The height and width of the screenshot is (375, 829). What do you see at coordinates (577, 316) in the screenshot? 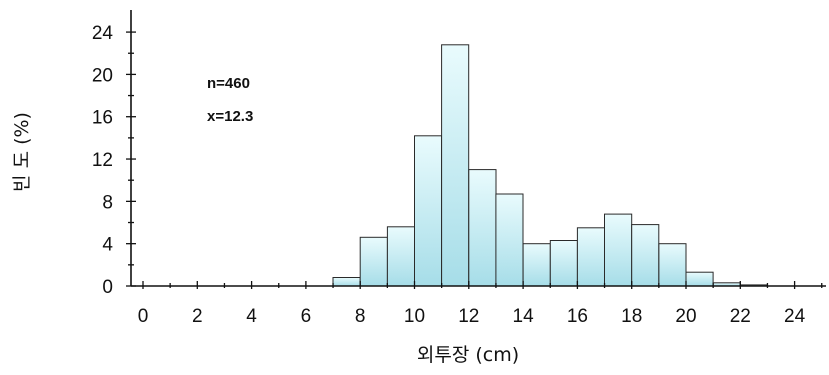
I see `x-tick-label: 16` at bounding box center [577, 316].